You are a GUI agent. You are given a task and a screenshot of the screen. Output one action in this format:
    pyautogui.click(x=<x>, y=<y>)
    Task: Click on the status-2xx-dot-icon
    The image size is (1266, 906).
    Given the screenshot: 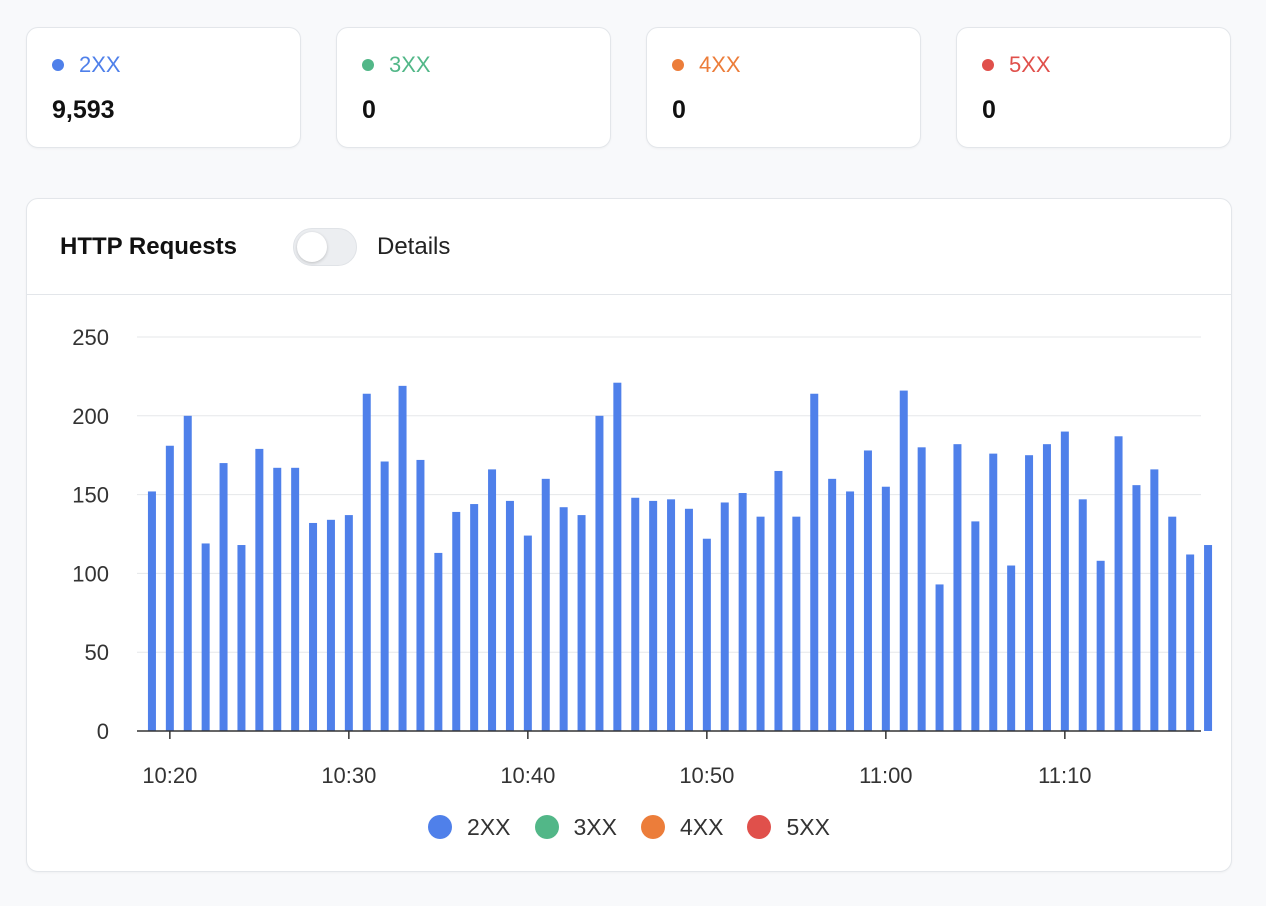 What is the action you would take?
    pyautogui.click(x=58, y=65)
    